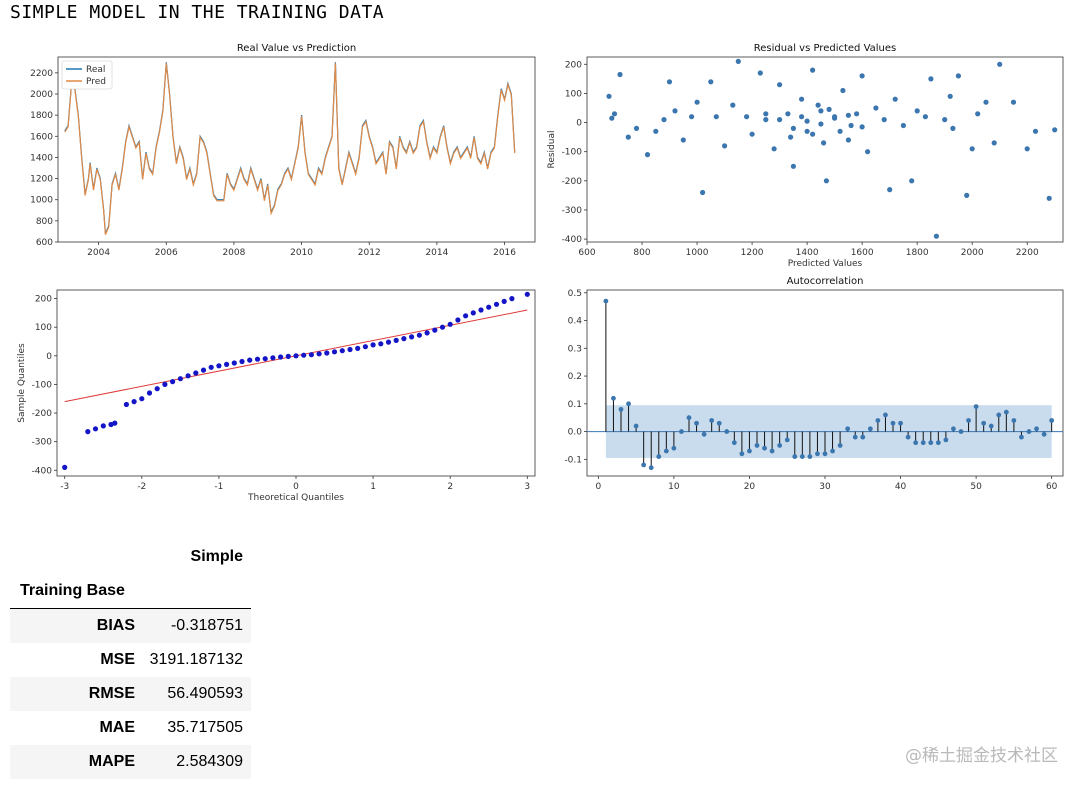 The image size is (1080, 786). Describe the element at coordinates (98, 253) in the screenshot. I see `x-tick-label: 2004` at that location.